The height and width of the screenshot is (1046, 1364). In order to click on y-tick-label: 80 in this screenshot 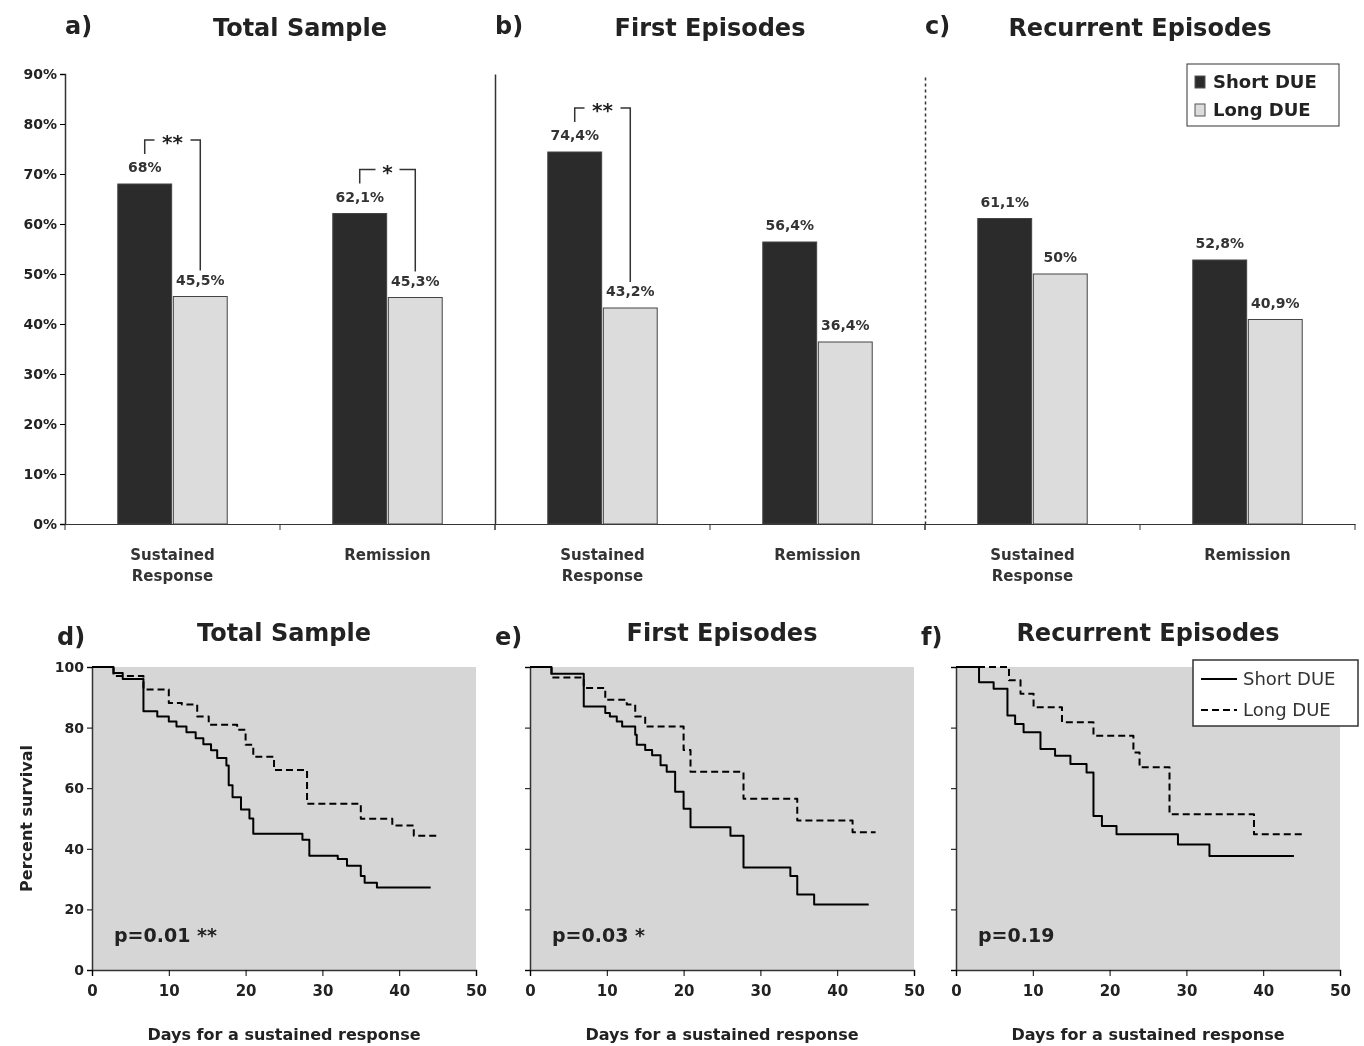, I will do `click(74, 727)`.